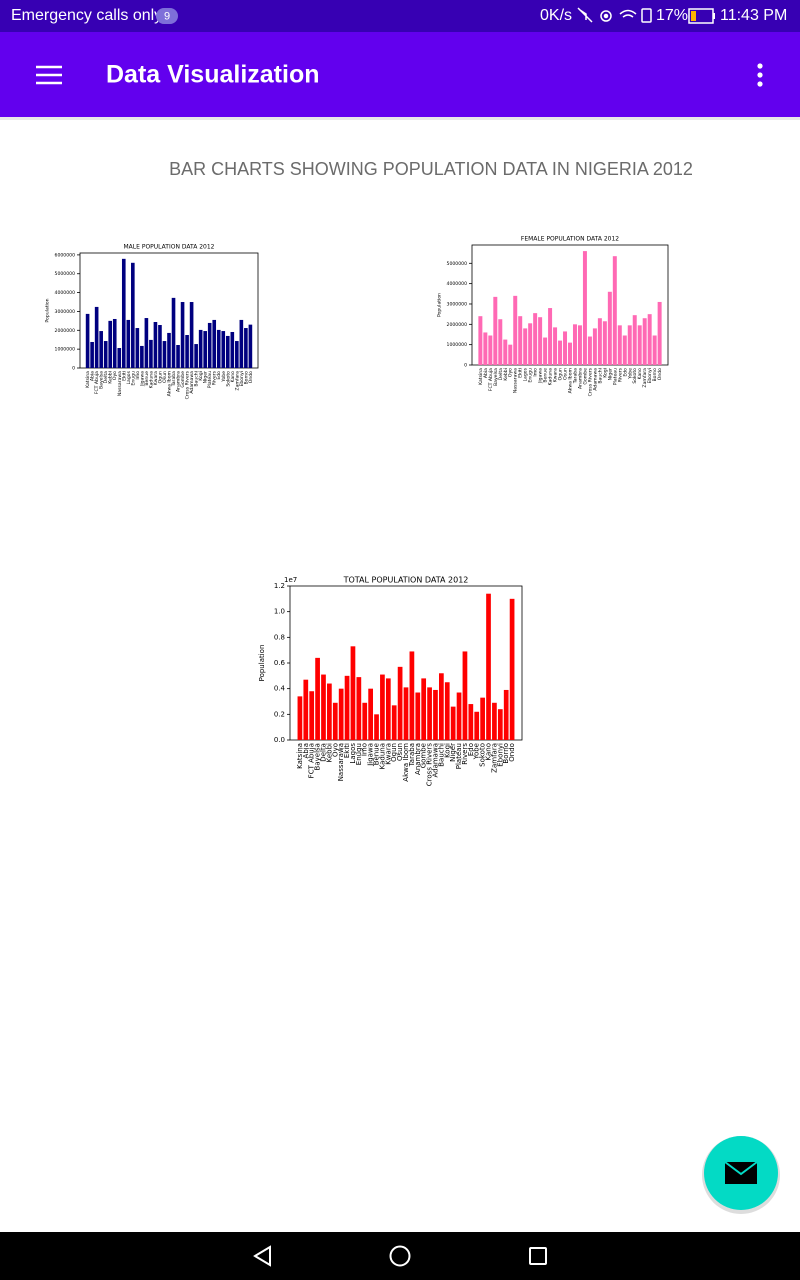 The image size is (800, 1280). What do you see at coordinates (741, 1175) in the screenshot?
I see `mail-fab` at bounding box center [741, 1175].